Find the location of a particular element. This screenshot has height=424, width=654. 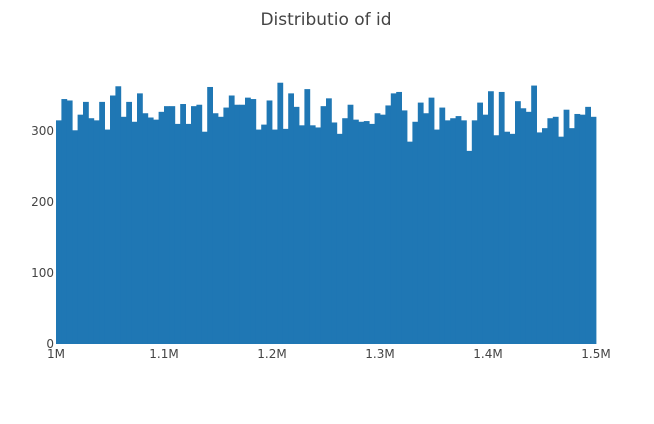

y-tick-label: 0 is located at coordinates (50, 344).